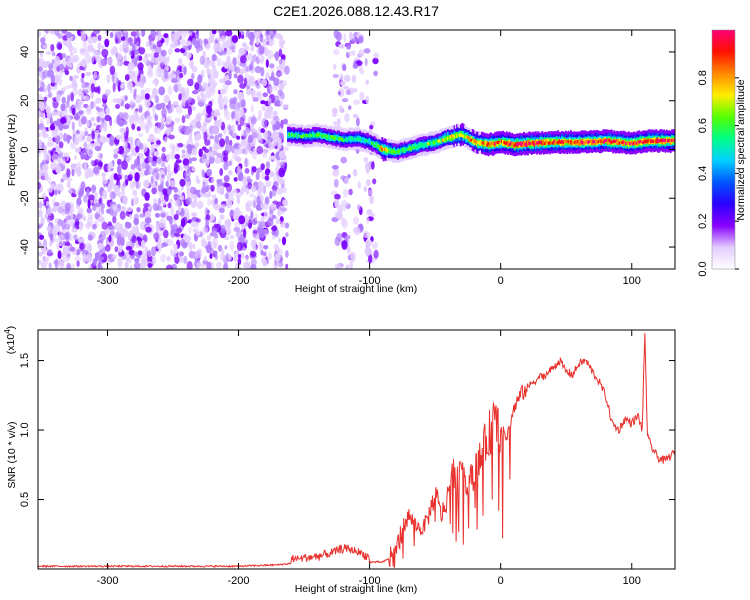 Image resolution: width=750 pixels, height=600 pixels. What do you see at coordinates (501, 281) in the screenshot?
I see `spectrogram-x-tick-label: 0` at bounding box center [501, 281].